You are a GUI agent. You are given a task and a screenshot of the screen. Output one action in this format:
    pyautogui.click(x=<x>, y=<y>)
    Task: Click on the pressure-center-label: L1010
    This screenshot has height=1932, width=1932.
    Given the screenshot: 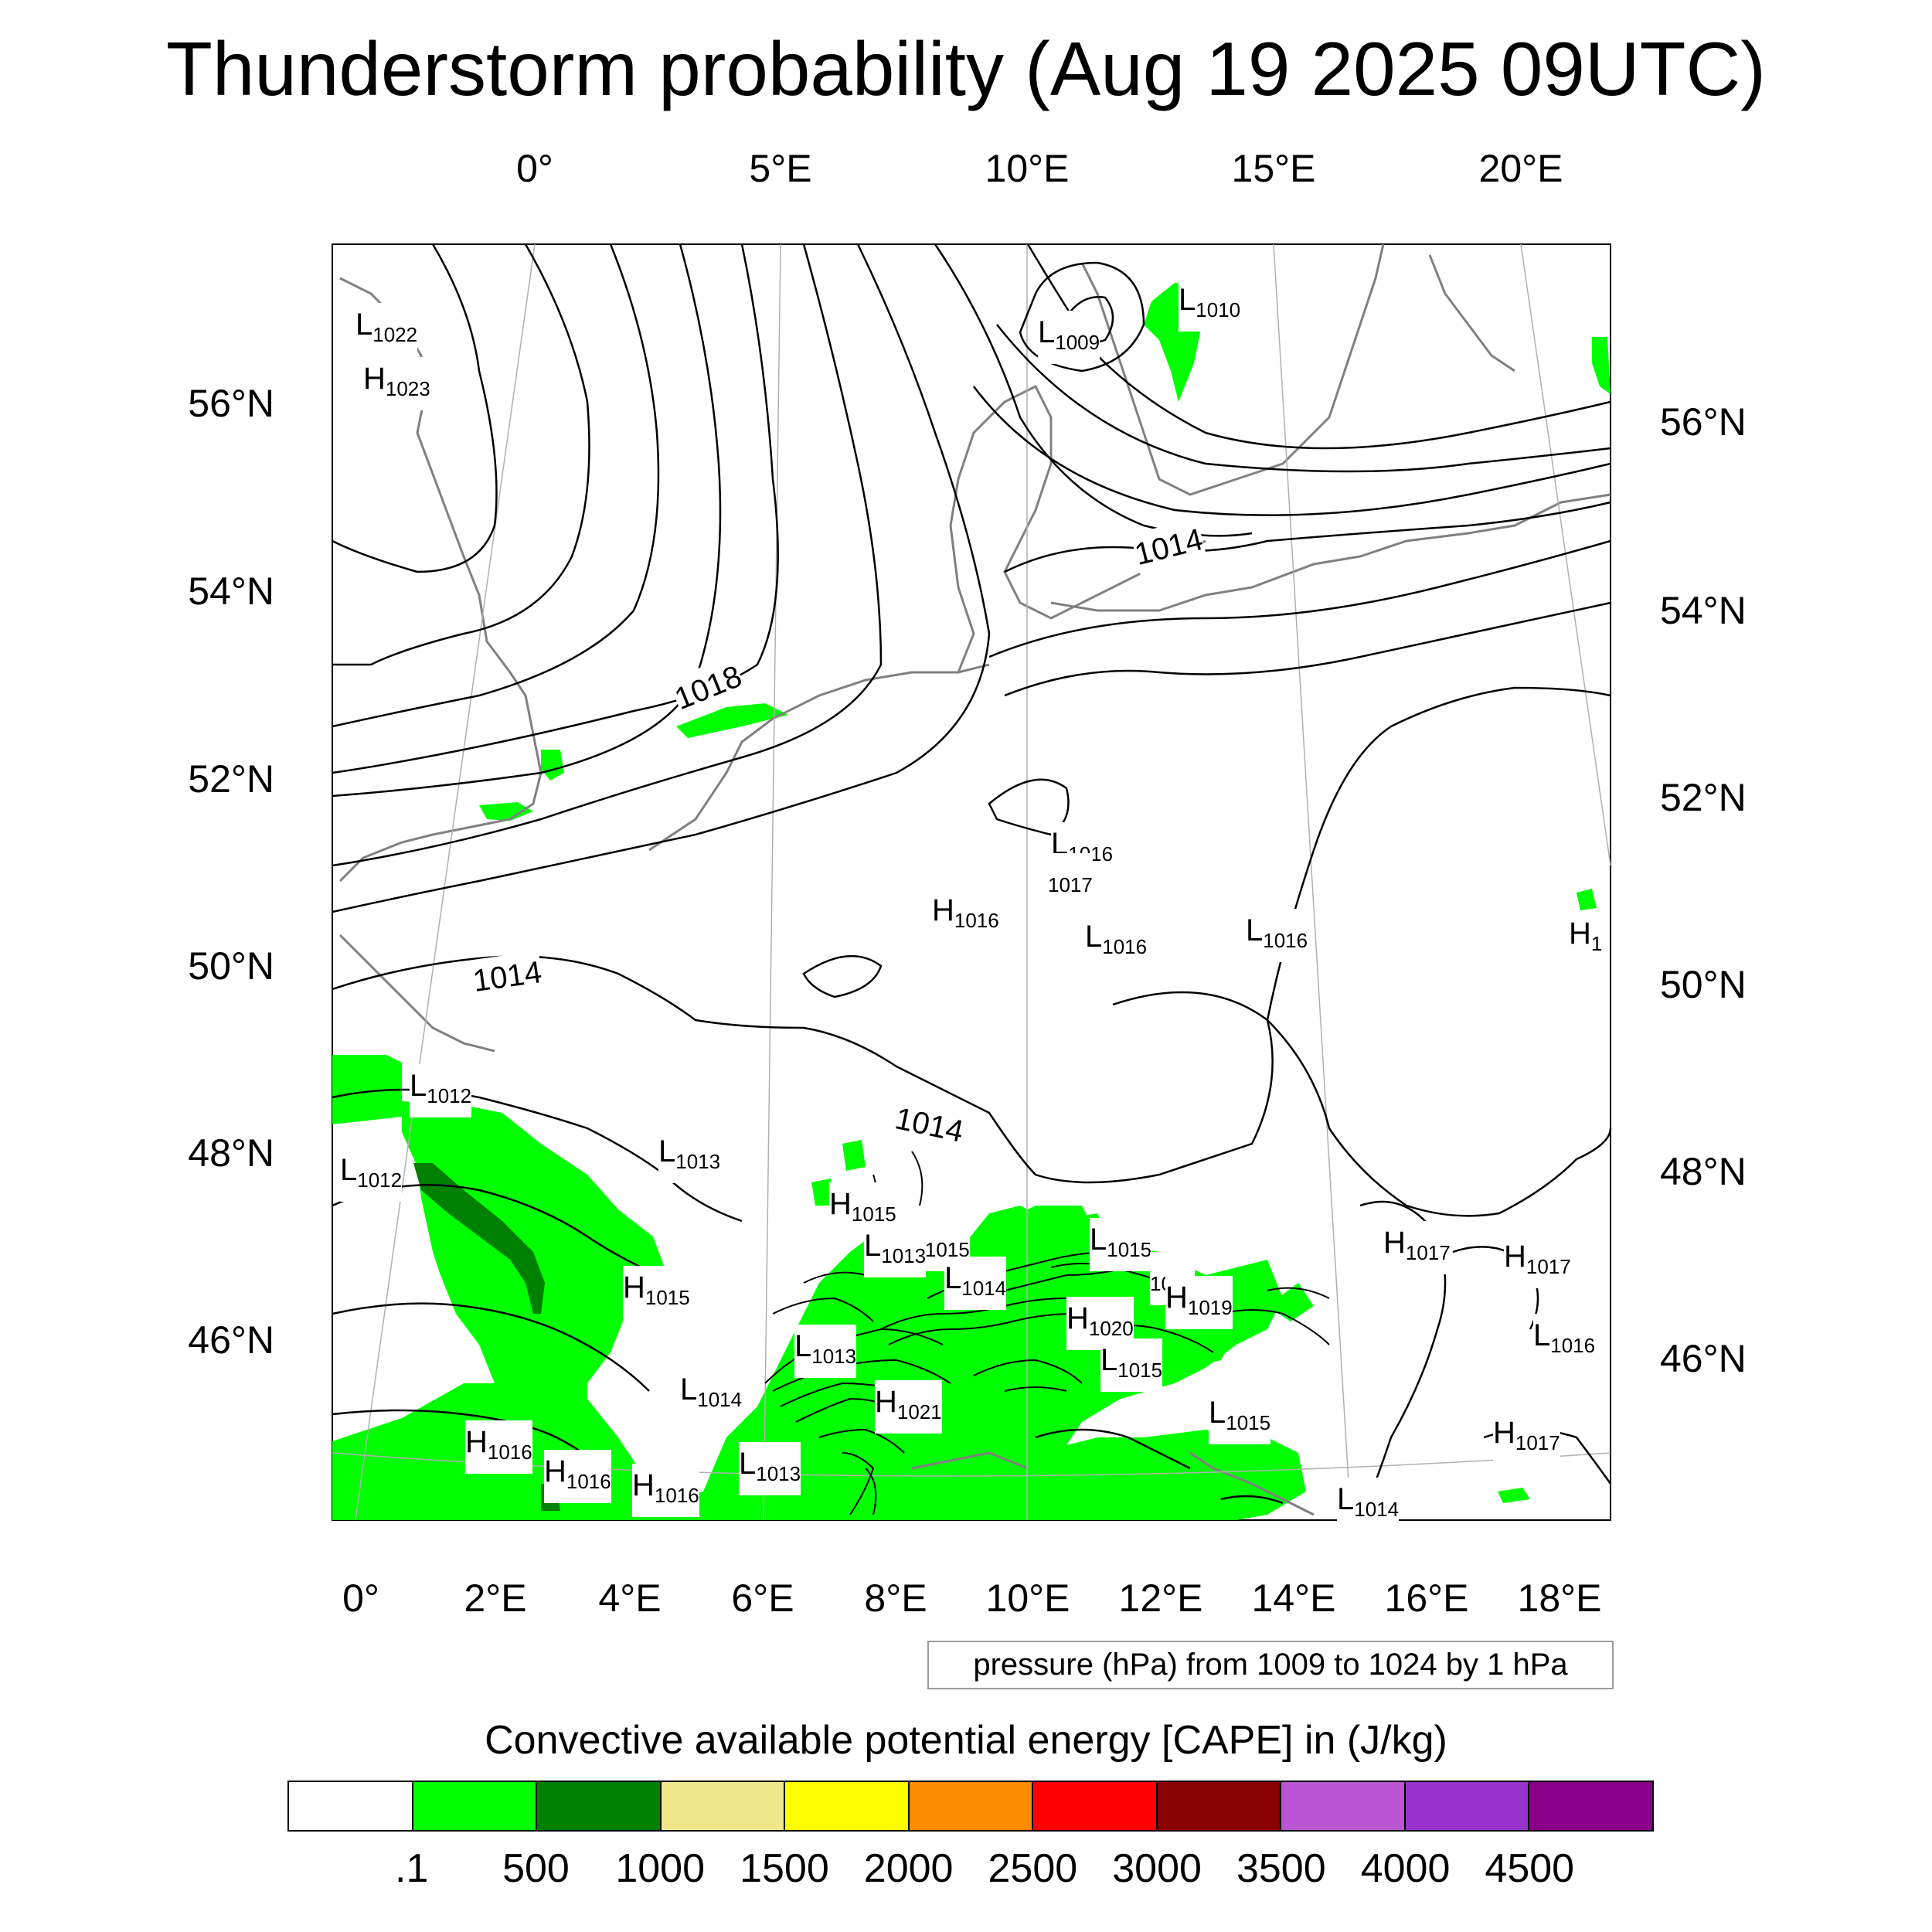 What is the action you would take?
    pyautogui.click(x=1210, y=305)
    